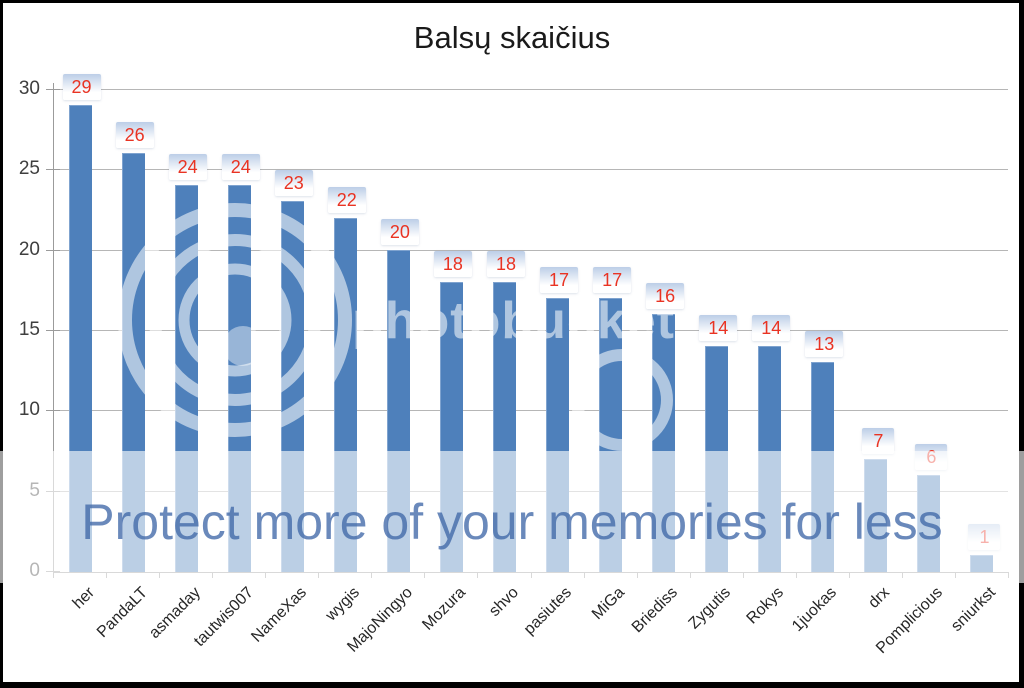 This screenshot has width=1024, height=688. I want to click on y-tick-label: 0, so click(34, 570).